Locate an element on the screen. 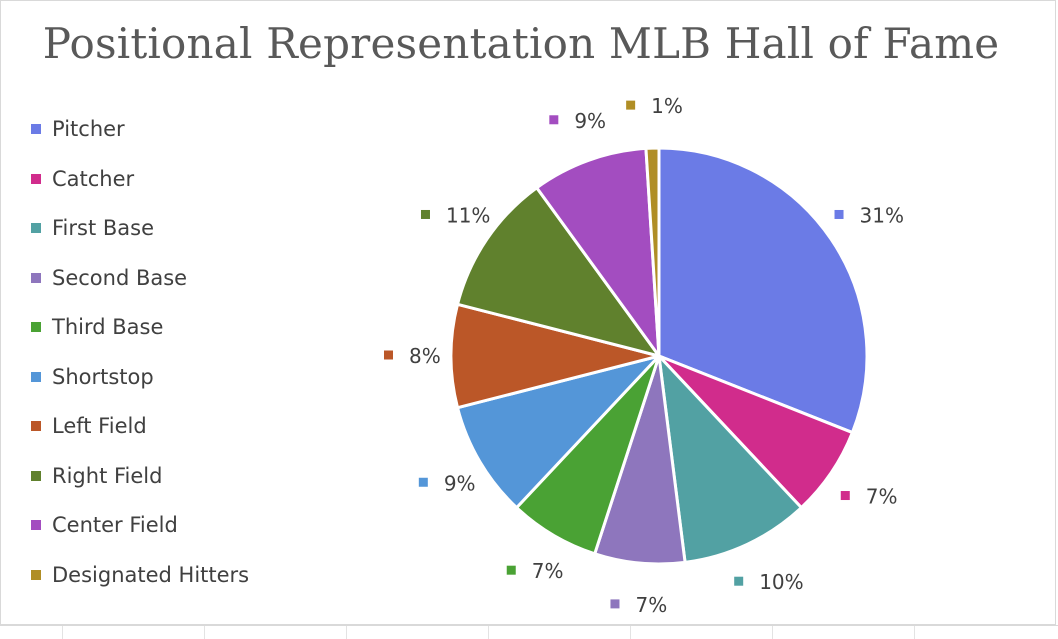 Image resolution: width=1058 pixels, height=639 pixels. data-label-first-base: 10% is located at coordinates (769, 582).